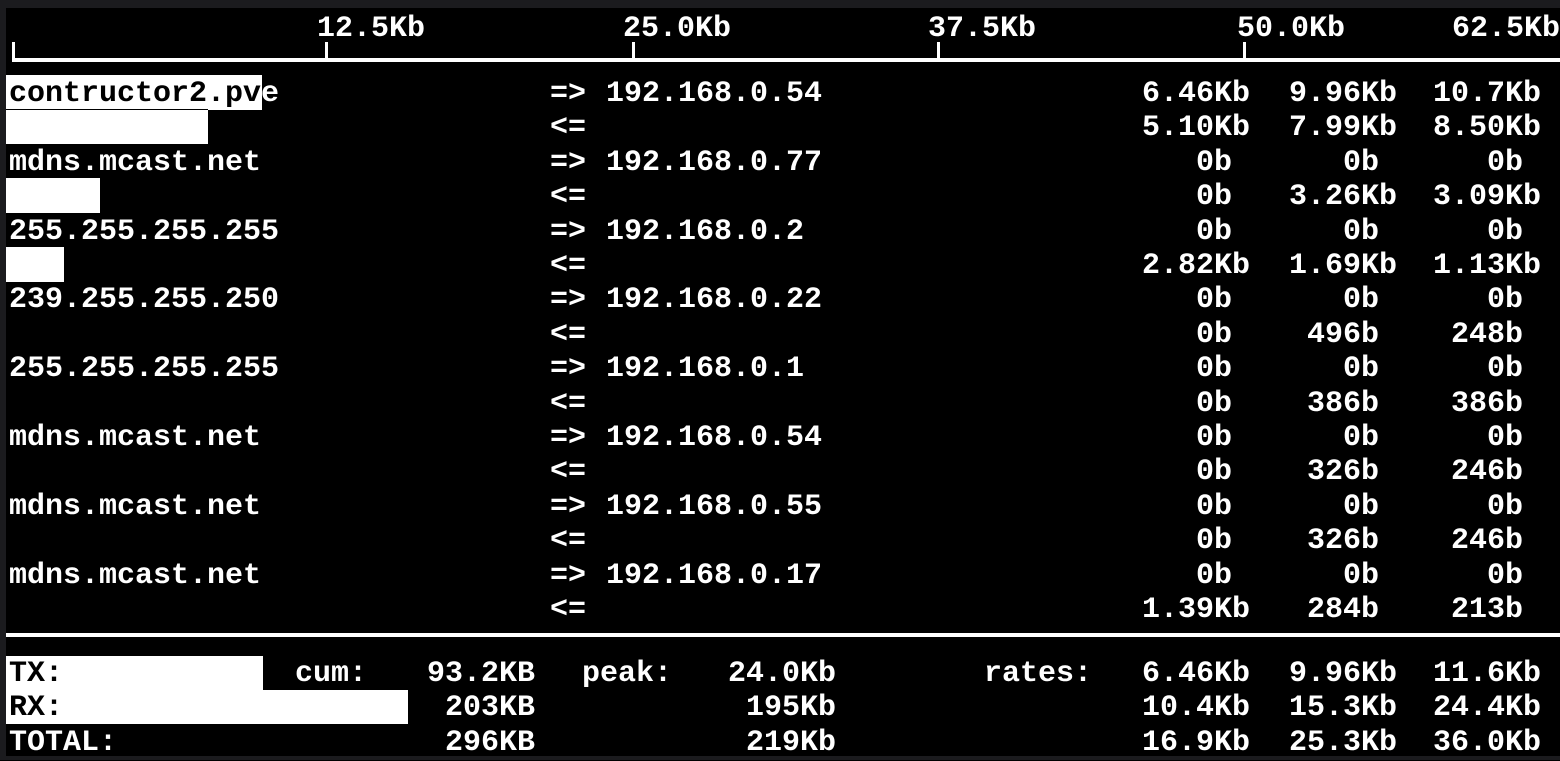  What do you see at coordinates (1342, 708) in the screenshot?
I see `rx-rate-col2: 15.3Kb` at bounding box center [1342, 708].